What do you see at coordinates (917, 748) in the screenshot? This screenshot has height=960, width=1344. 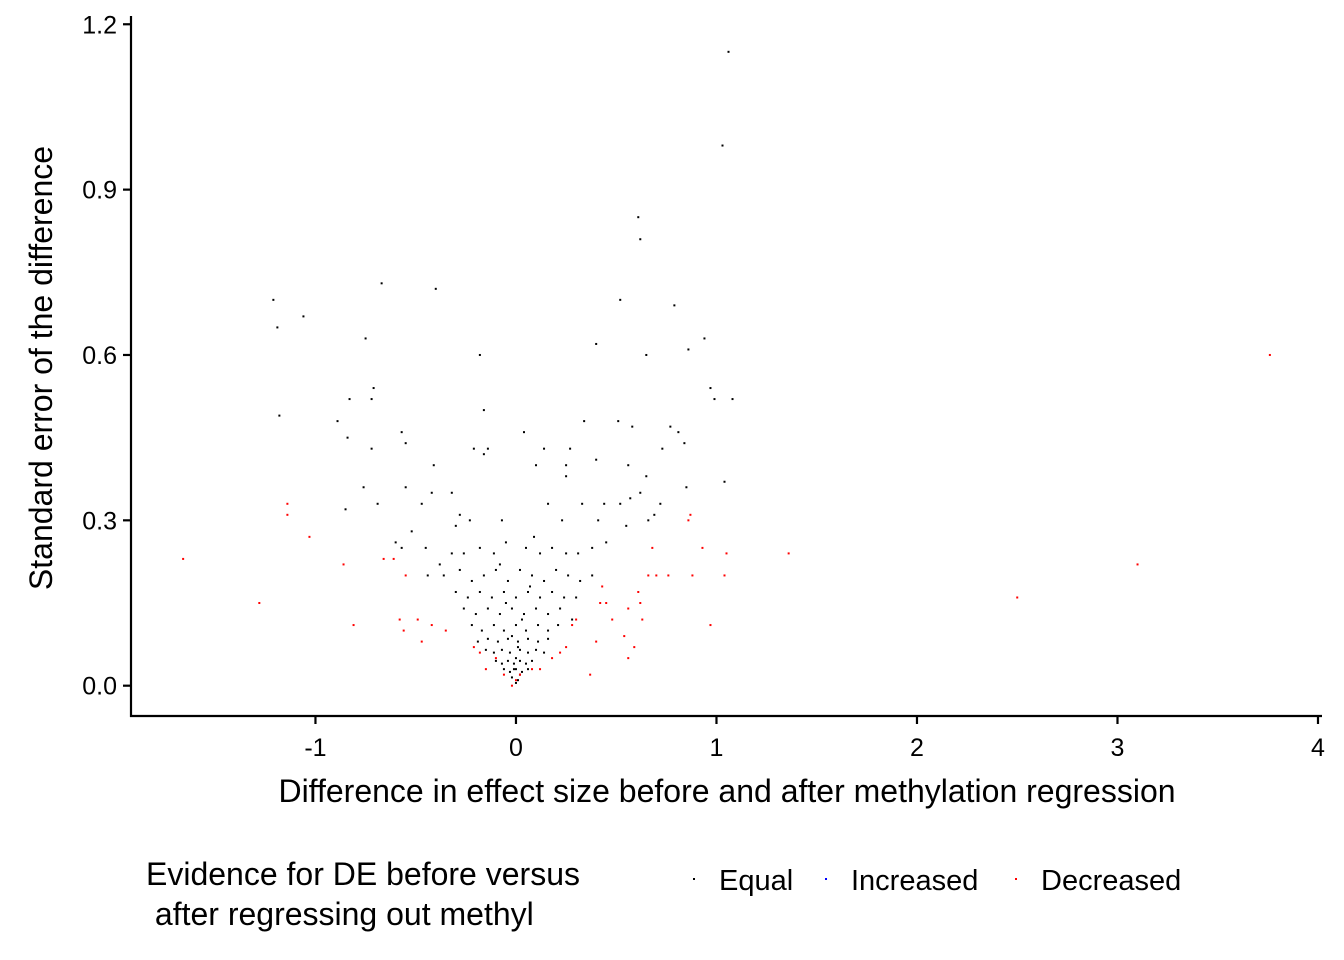 I see `x-tick-label: 2` at bounding box center [917, 748].